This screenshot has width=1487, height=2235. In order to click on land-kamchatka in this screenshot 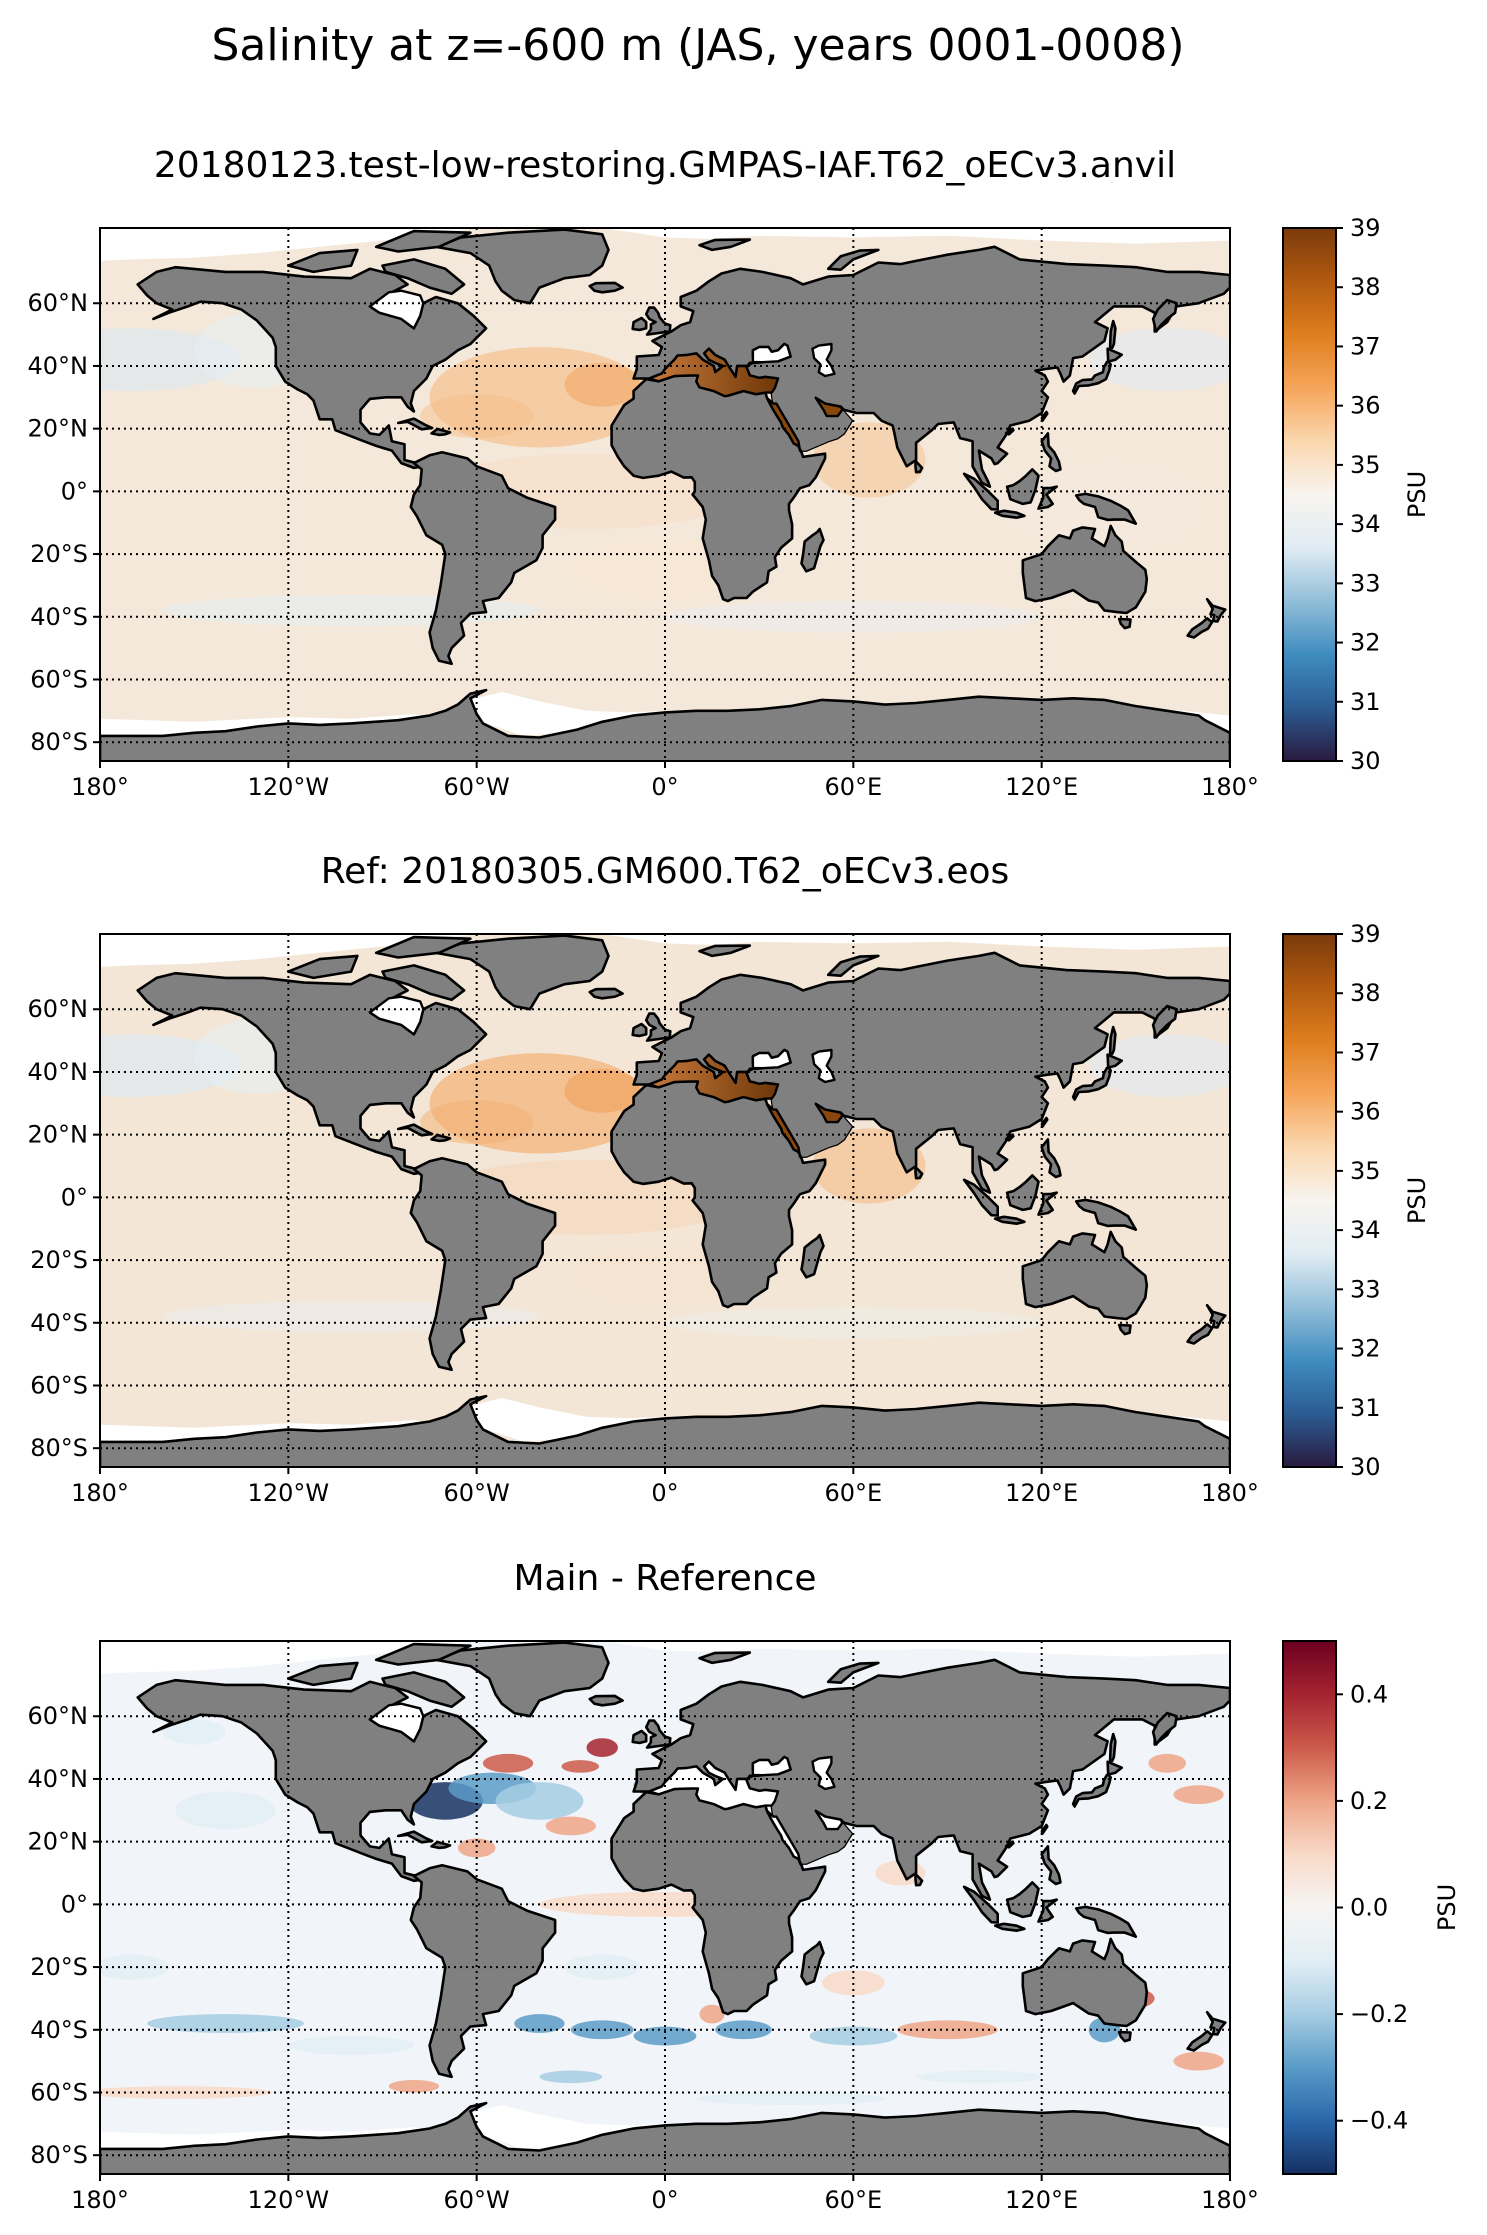, I will do `click(1164, 1021)`.